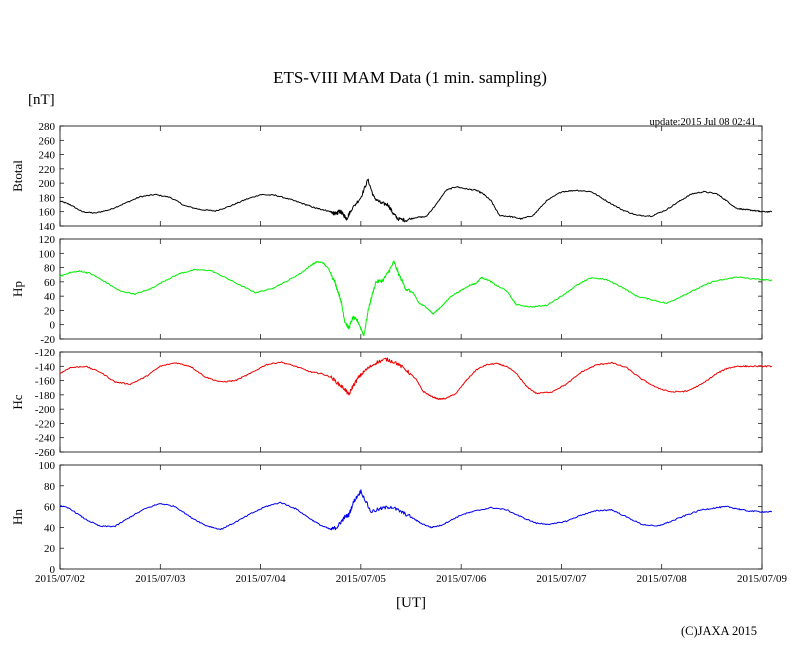 Image resolution: width=810 pixels, height=655 pixels. What do you see at coordinates (410, 77) in the screenshot?
I see `chart-title: ETS-VIII MAM Data (1 min. sampling)` at bounding box center [410, 77].